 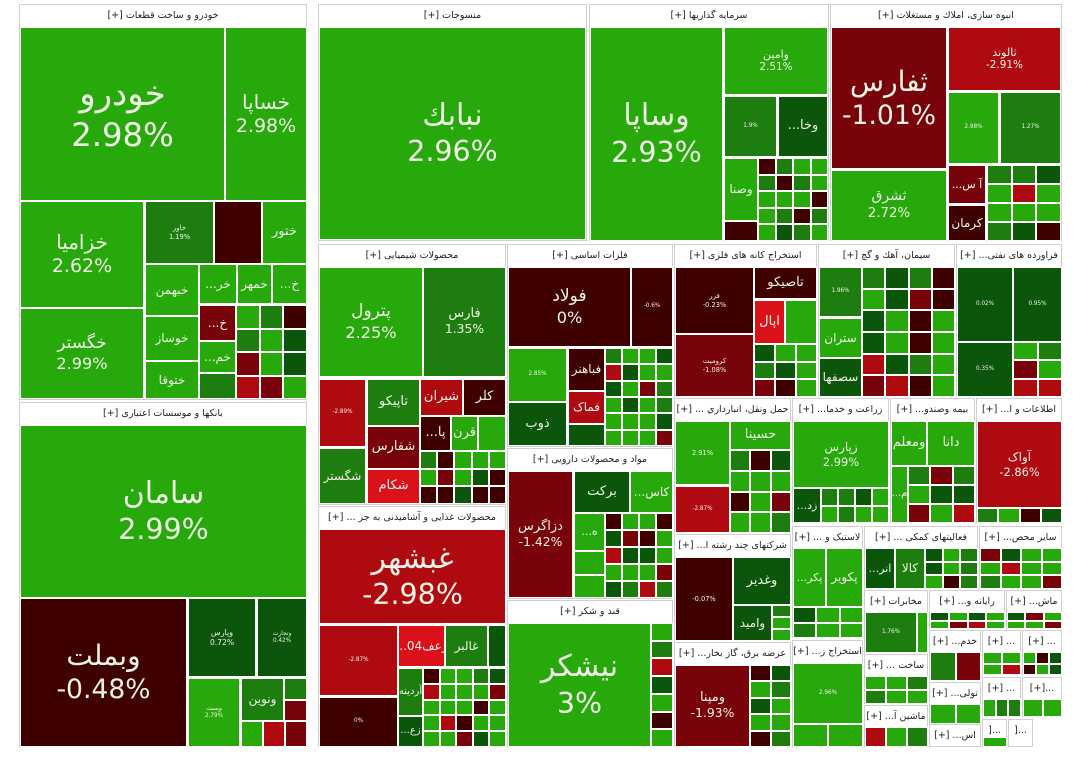 I want to click on stock-tile: خبهمن, so click(x=172, y=290).